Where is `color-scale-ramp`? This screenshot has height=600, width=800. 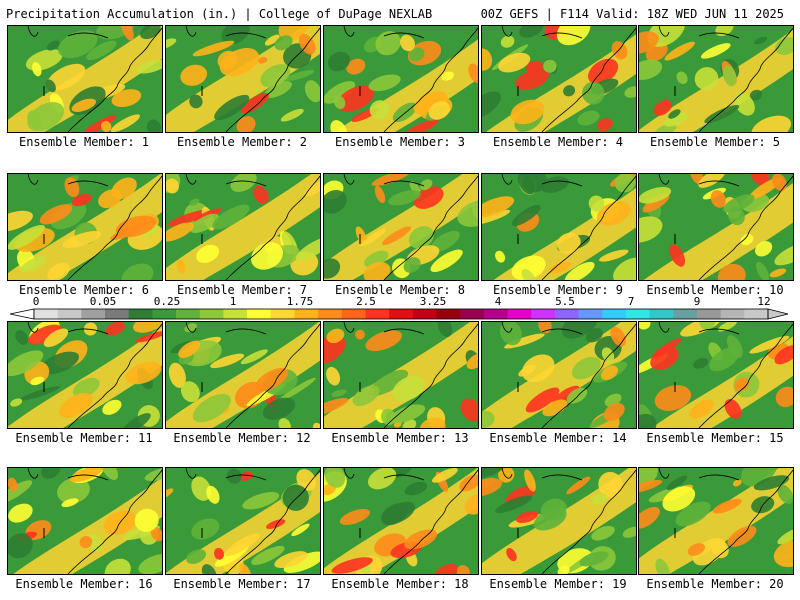
color-scale-ramp is located at coordinates (399, 314).